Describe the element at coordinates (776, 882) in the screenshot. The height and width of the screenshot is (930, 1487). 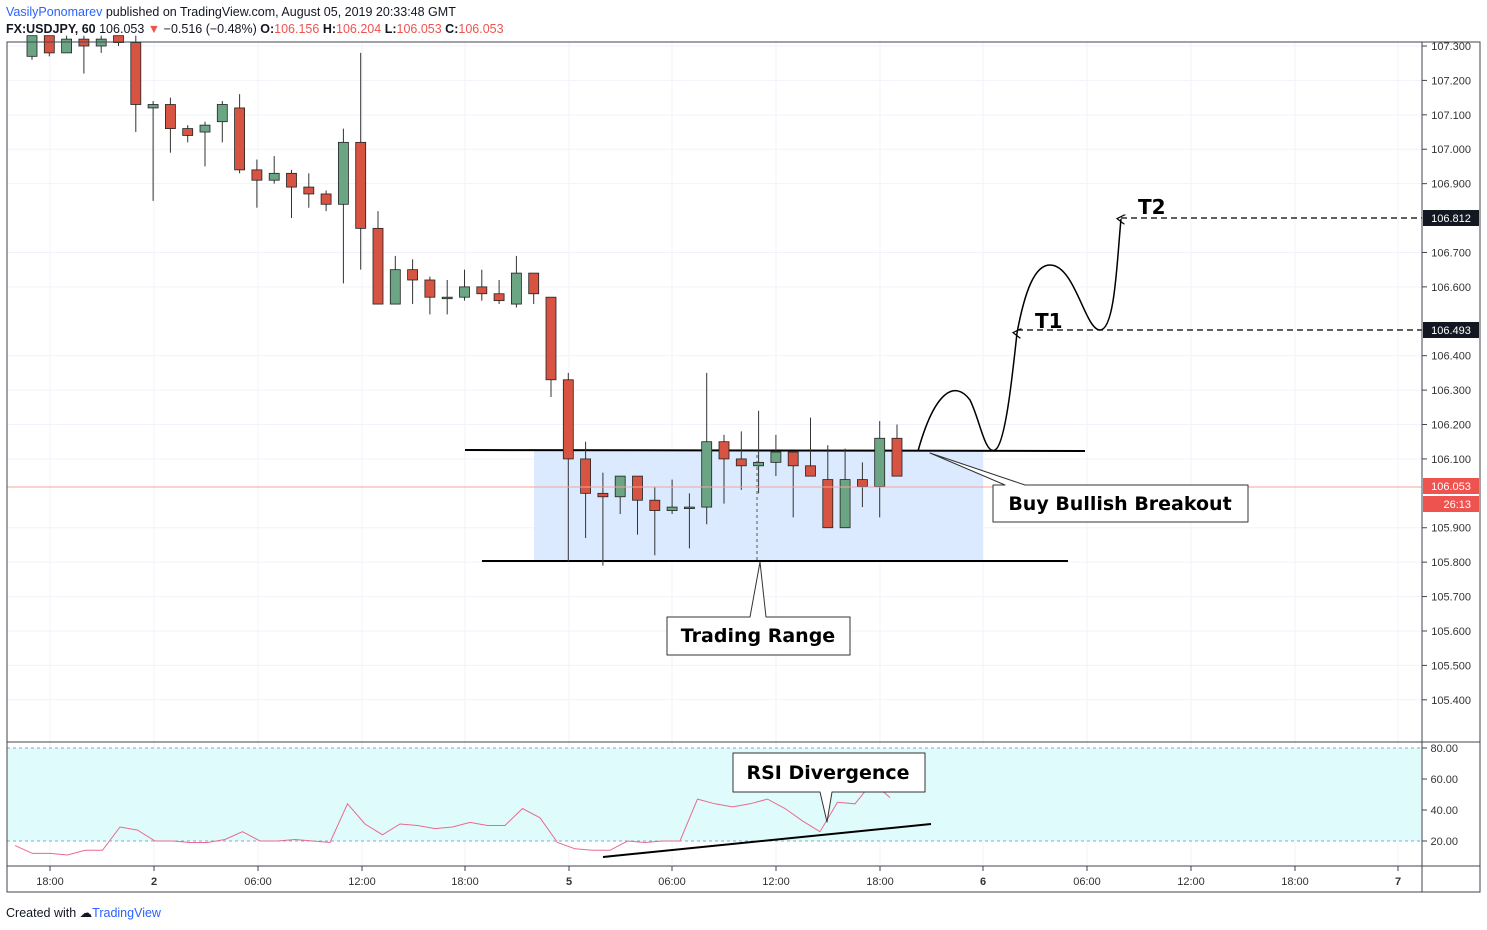
I see `time-tick-label: 12:00` at that location.